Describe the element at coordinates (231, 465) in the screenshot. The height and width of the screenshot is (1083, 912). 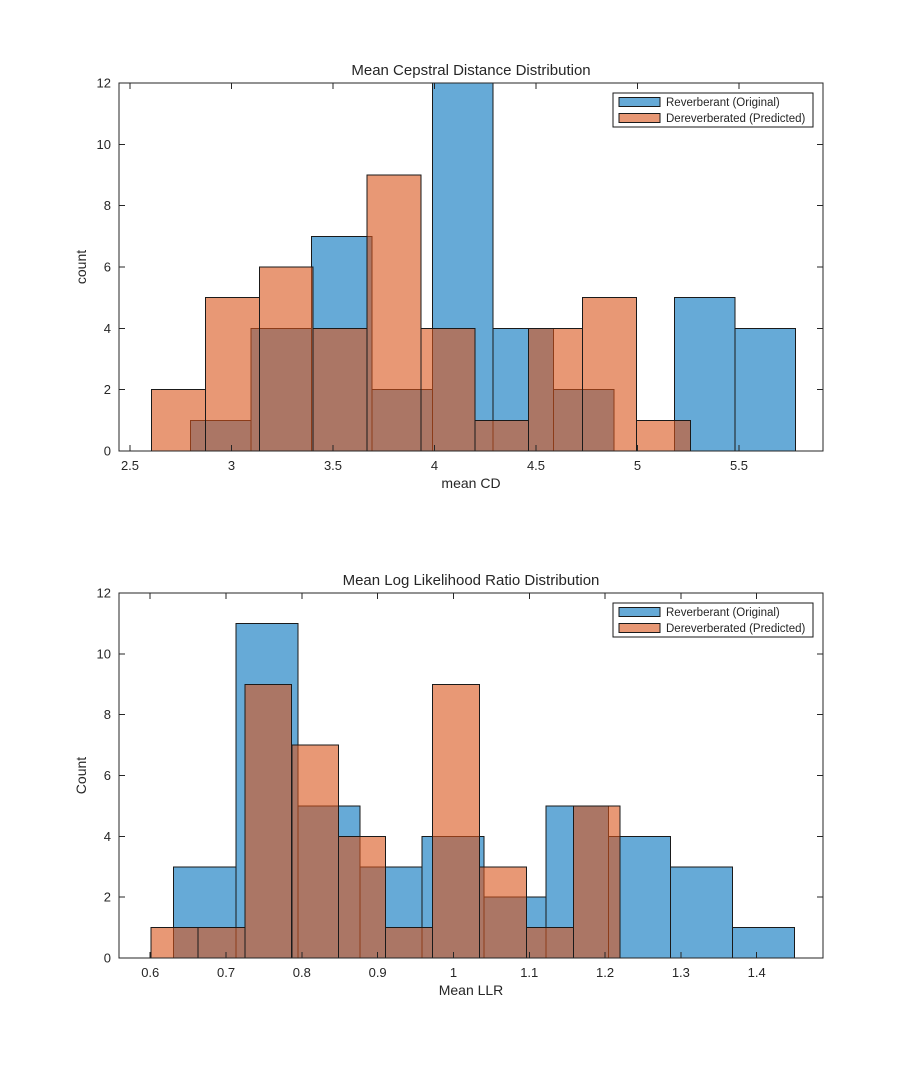
I see `x-tick-label: 3` at that location.